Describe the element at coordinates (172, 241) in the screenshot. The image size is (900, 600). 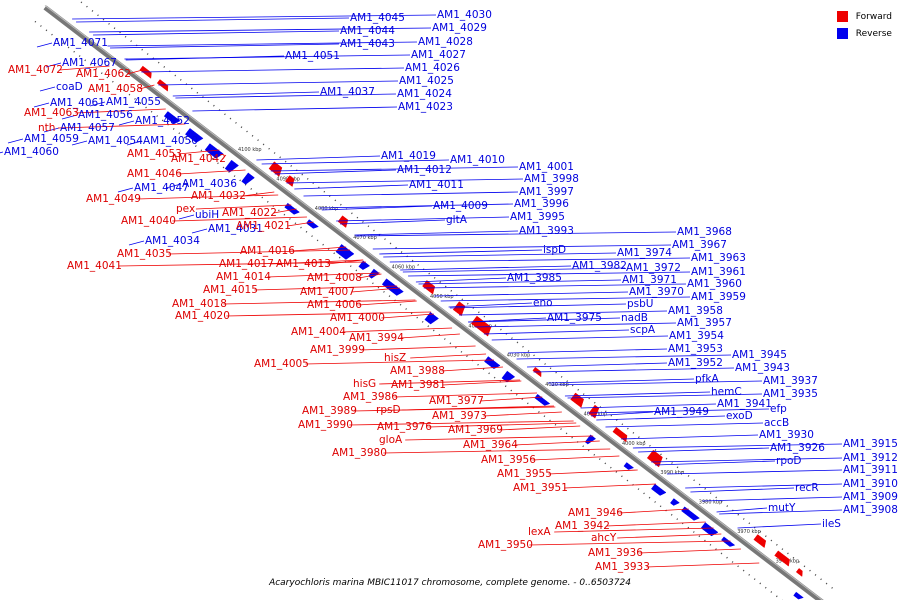
I see `reverse-gene-label: AM1_4034` at that location.